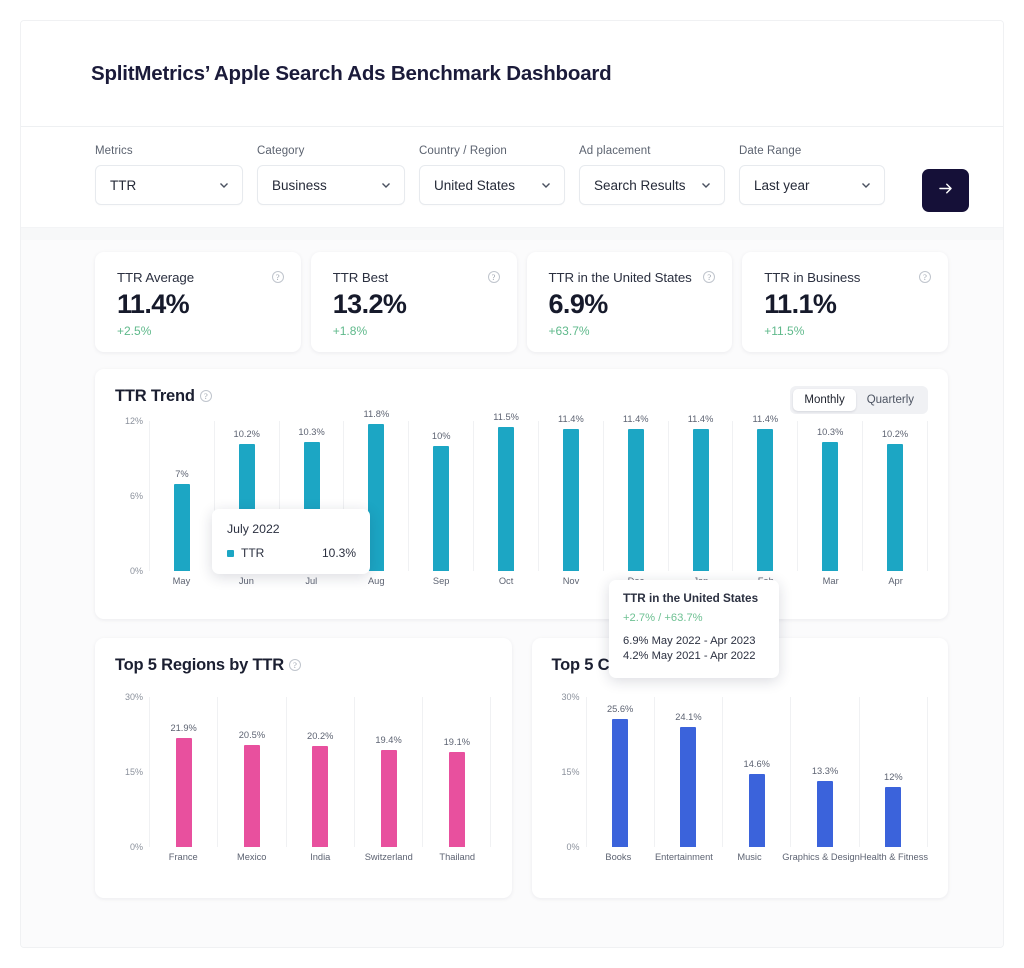 The image size is (1024, 968). I want to click on chart-bar: 13.3%, so click(825, 806).